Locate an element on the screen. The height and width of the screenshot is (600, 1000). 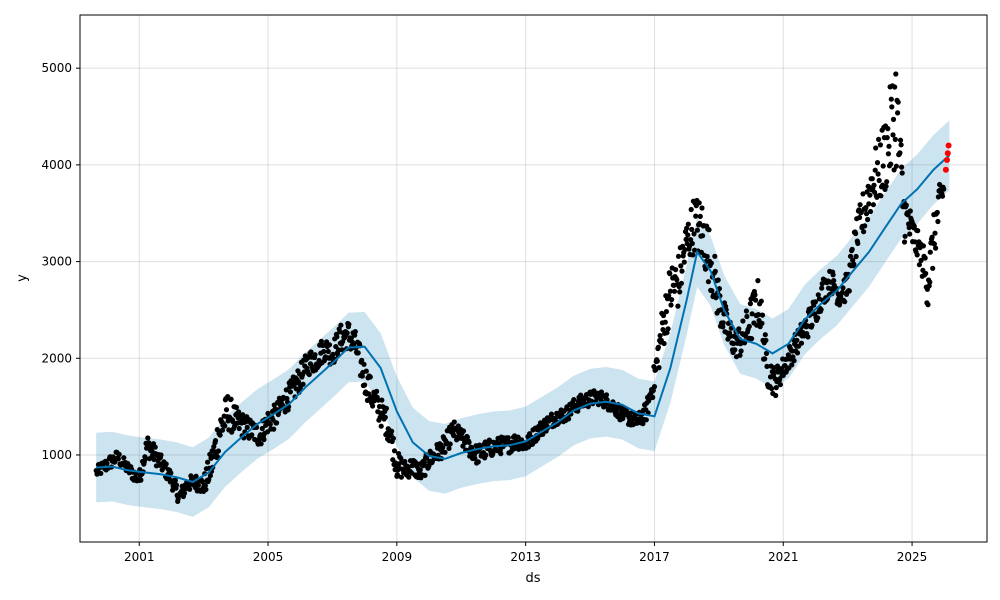
y-axis-label: y is located at coordinates (22, 278).